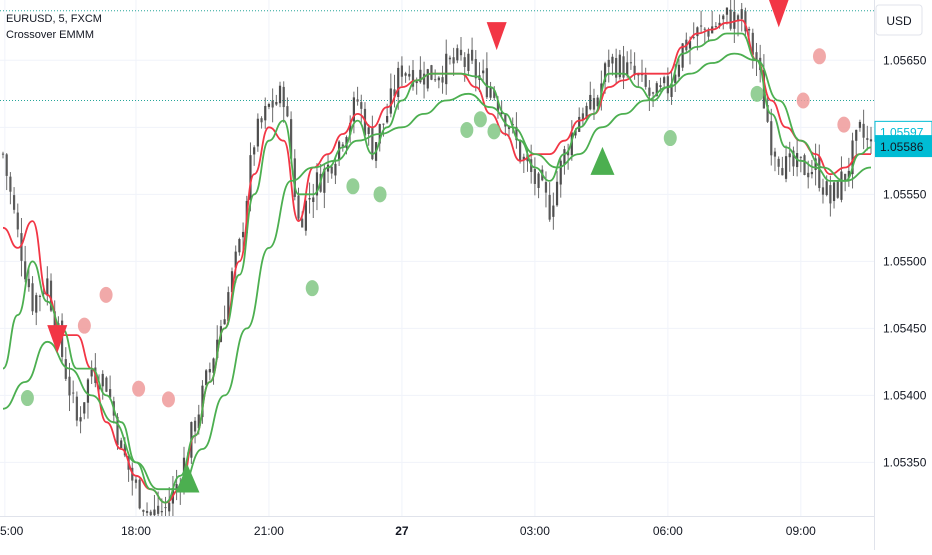 The height and width of the screenshot is (555, 932). Describe the element at coordinates (437, 533) in the screenshot. I see `time-axis-bg` at that location.